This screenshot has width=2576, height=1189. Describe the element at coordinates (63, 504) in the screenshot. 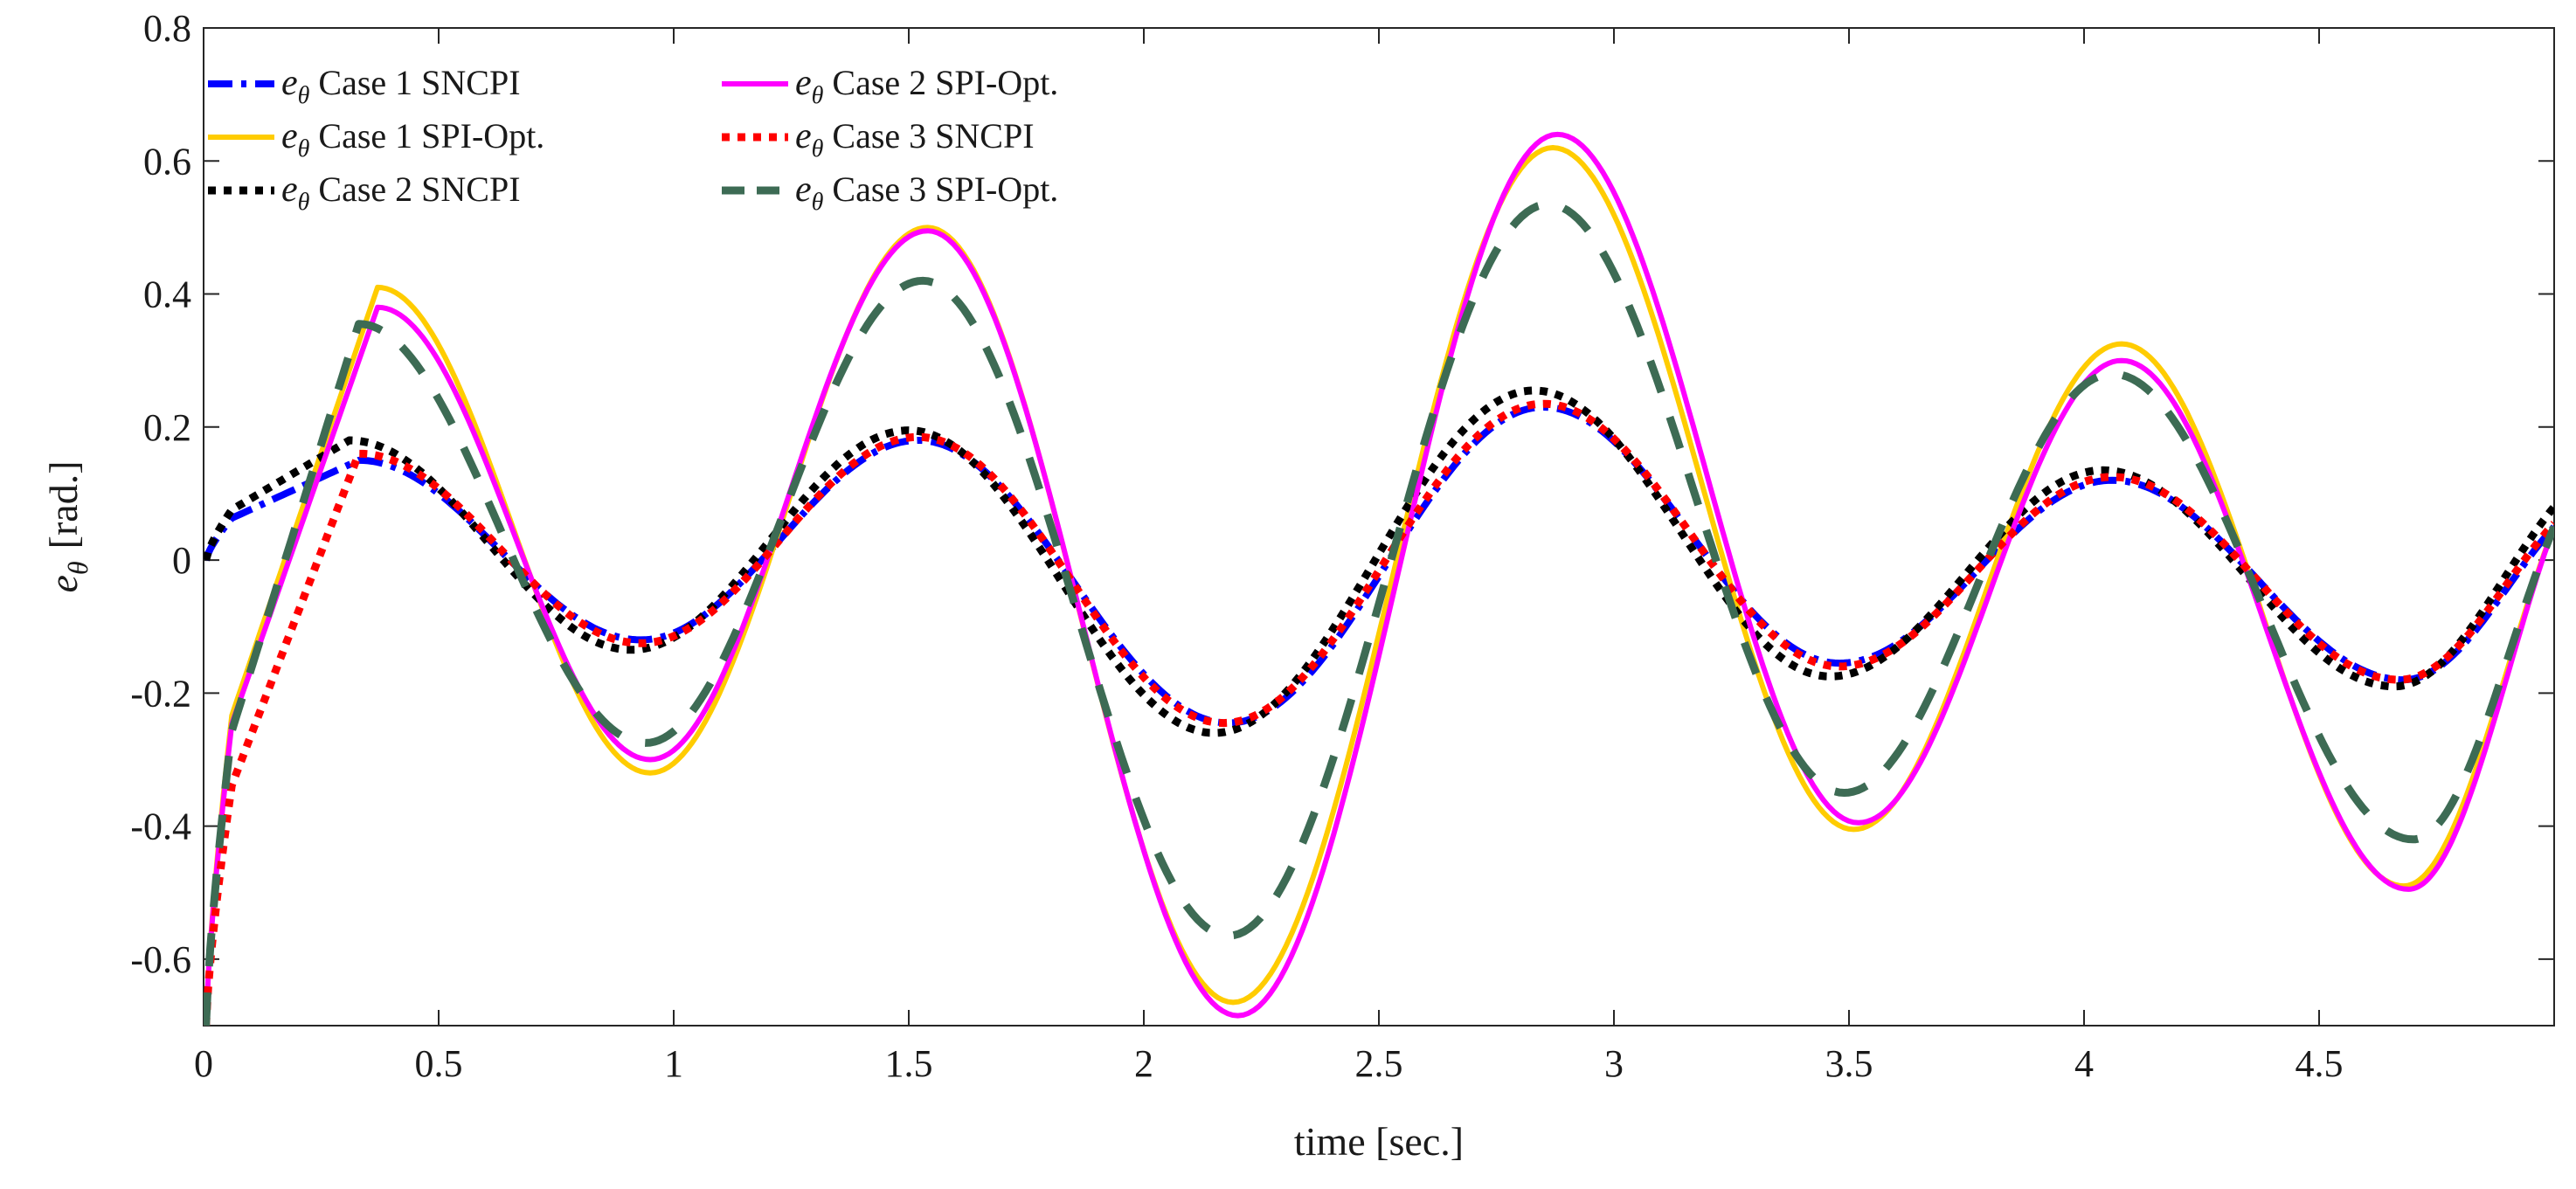

I see `y-axis-unit: [rad.]` at that location.